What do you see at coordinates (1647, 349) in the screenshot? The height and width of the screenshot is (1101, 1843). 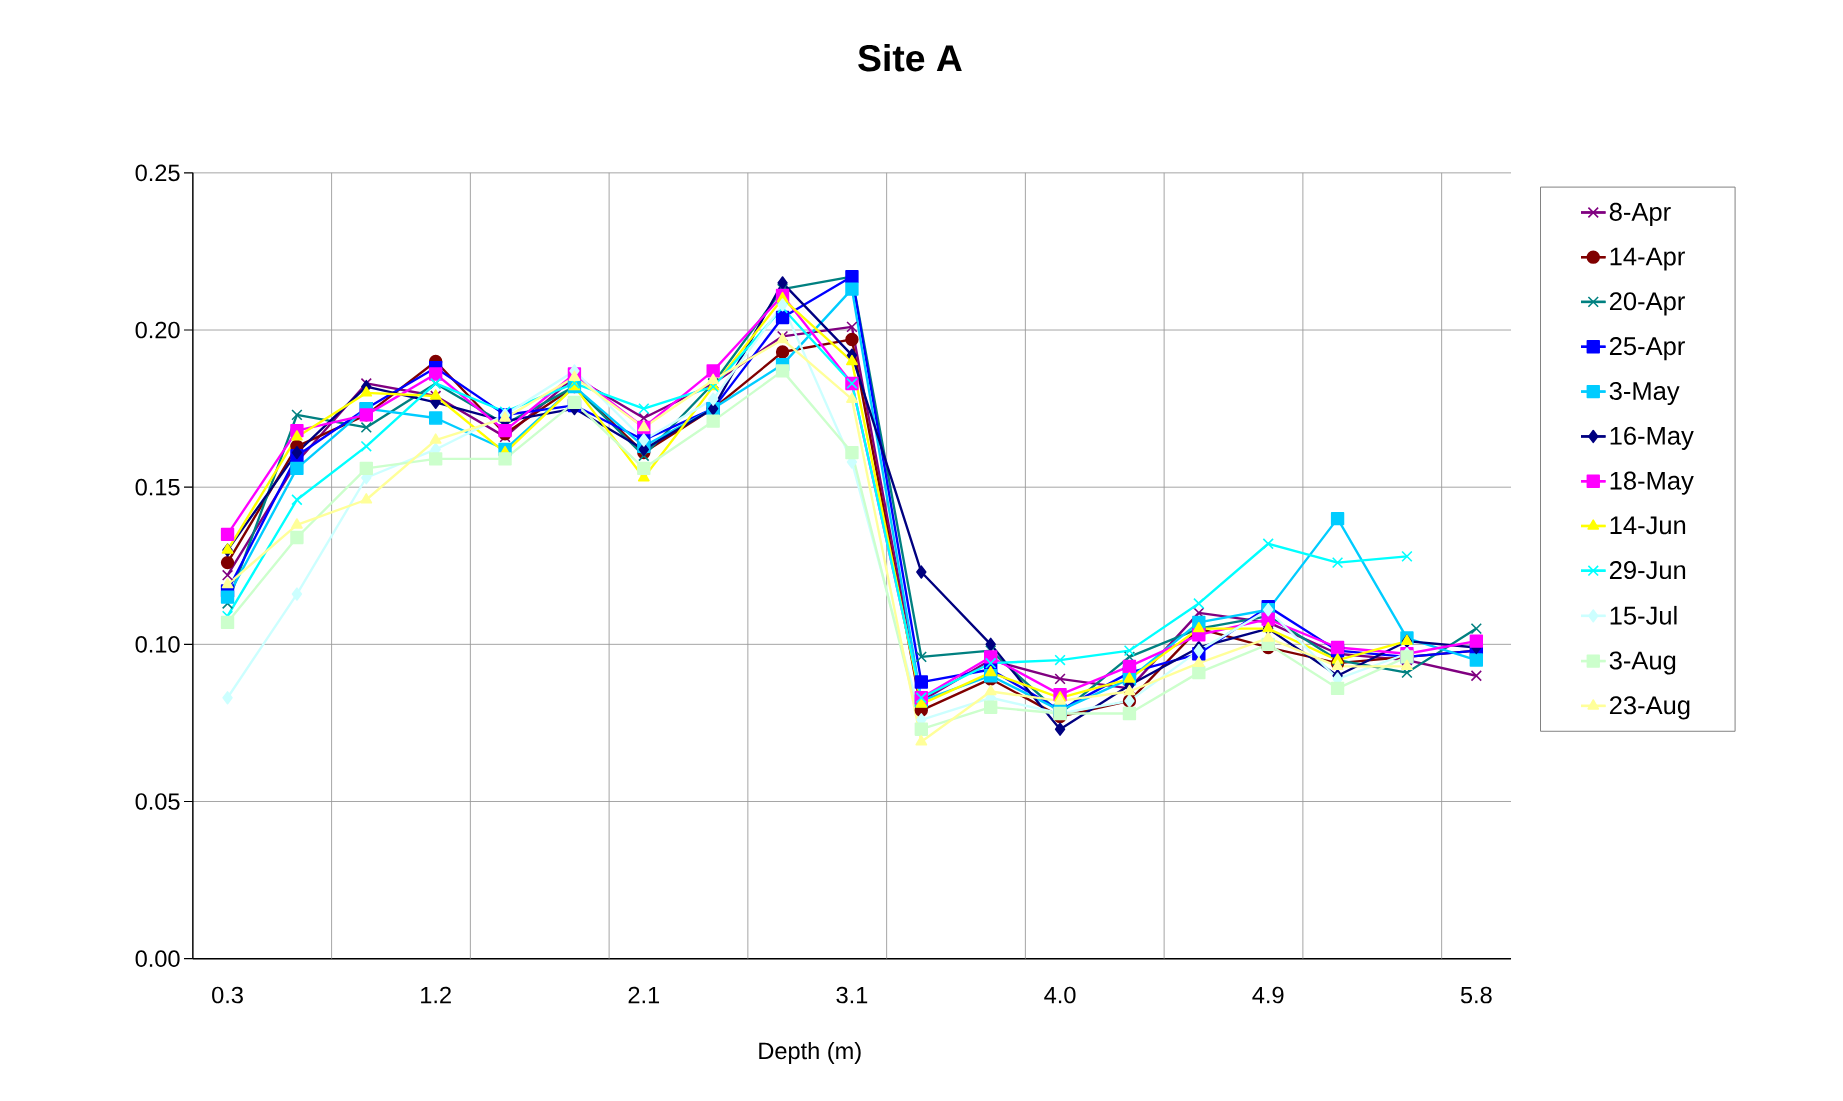 I see `legend-label: 25-Apr` at bounding box center [1647, 349].